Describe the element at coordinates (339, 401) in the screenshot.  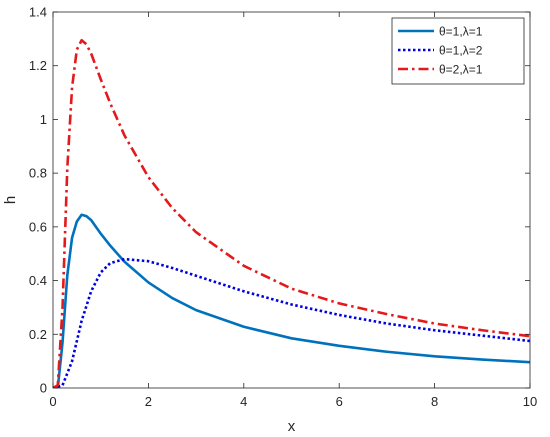
I see `x-tick-label: 6` at that location.